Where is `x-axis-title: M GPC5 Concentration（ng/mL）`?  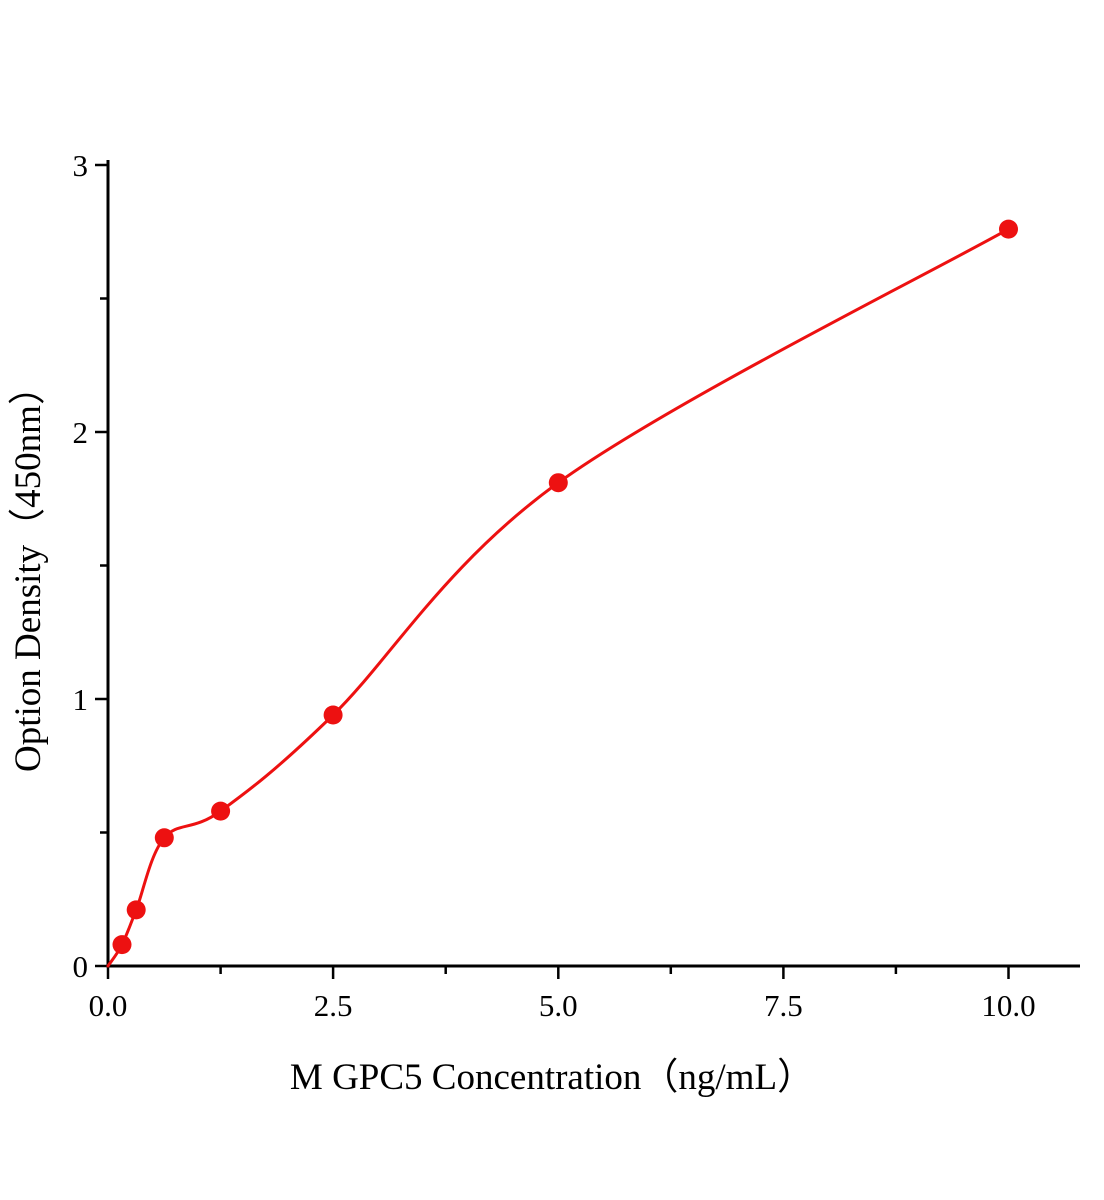 x-axis-title: M GPC5 Concentration（ng/mL） is located at coordinates (552, 1077).